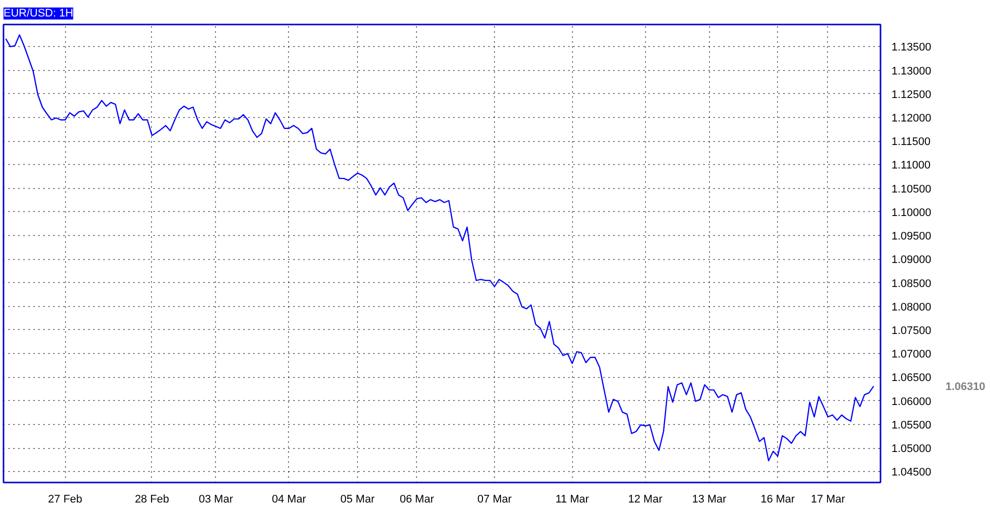 Image resolution: width=990 pixels, height=510 pixels. Describe the element at coordinates (912, 94) in the screenshot. I see `y-tick-label: 1.12500` at that location.